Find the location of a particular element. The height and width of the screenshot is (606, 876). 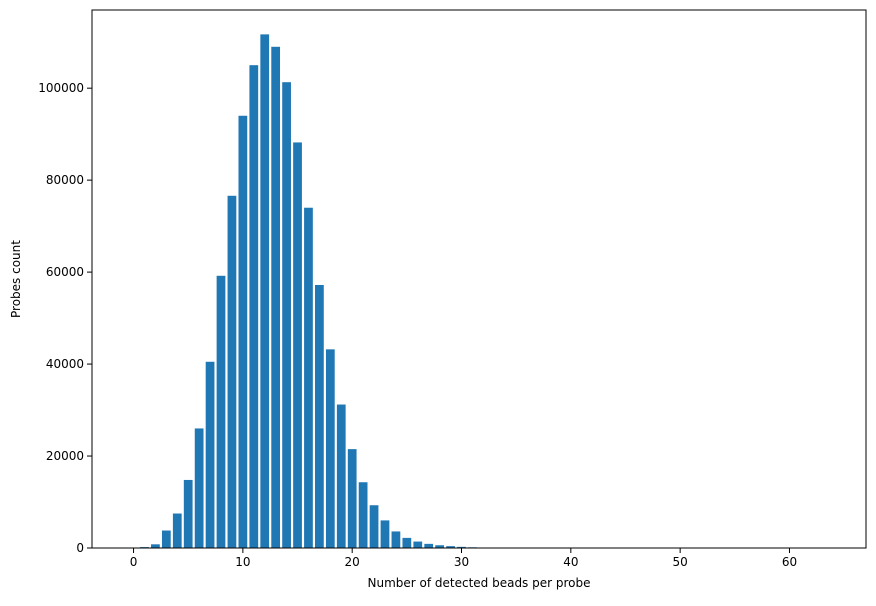

y-tick-label: 80000 is located at coordinates (65, 180).